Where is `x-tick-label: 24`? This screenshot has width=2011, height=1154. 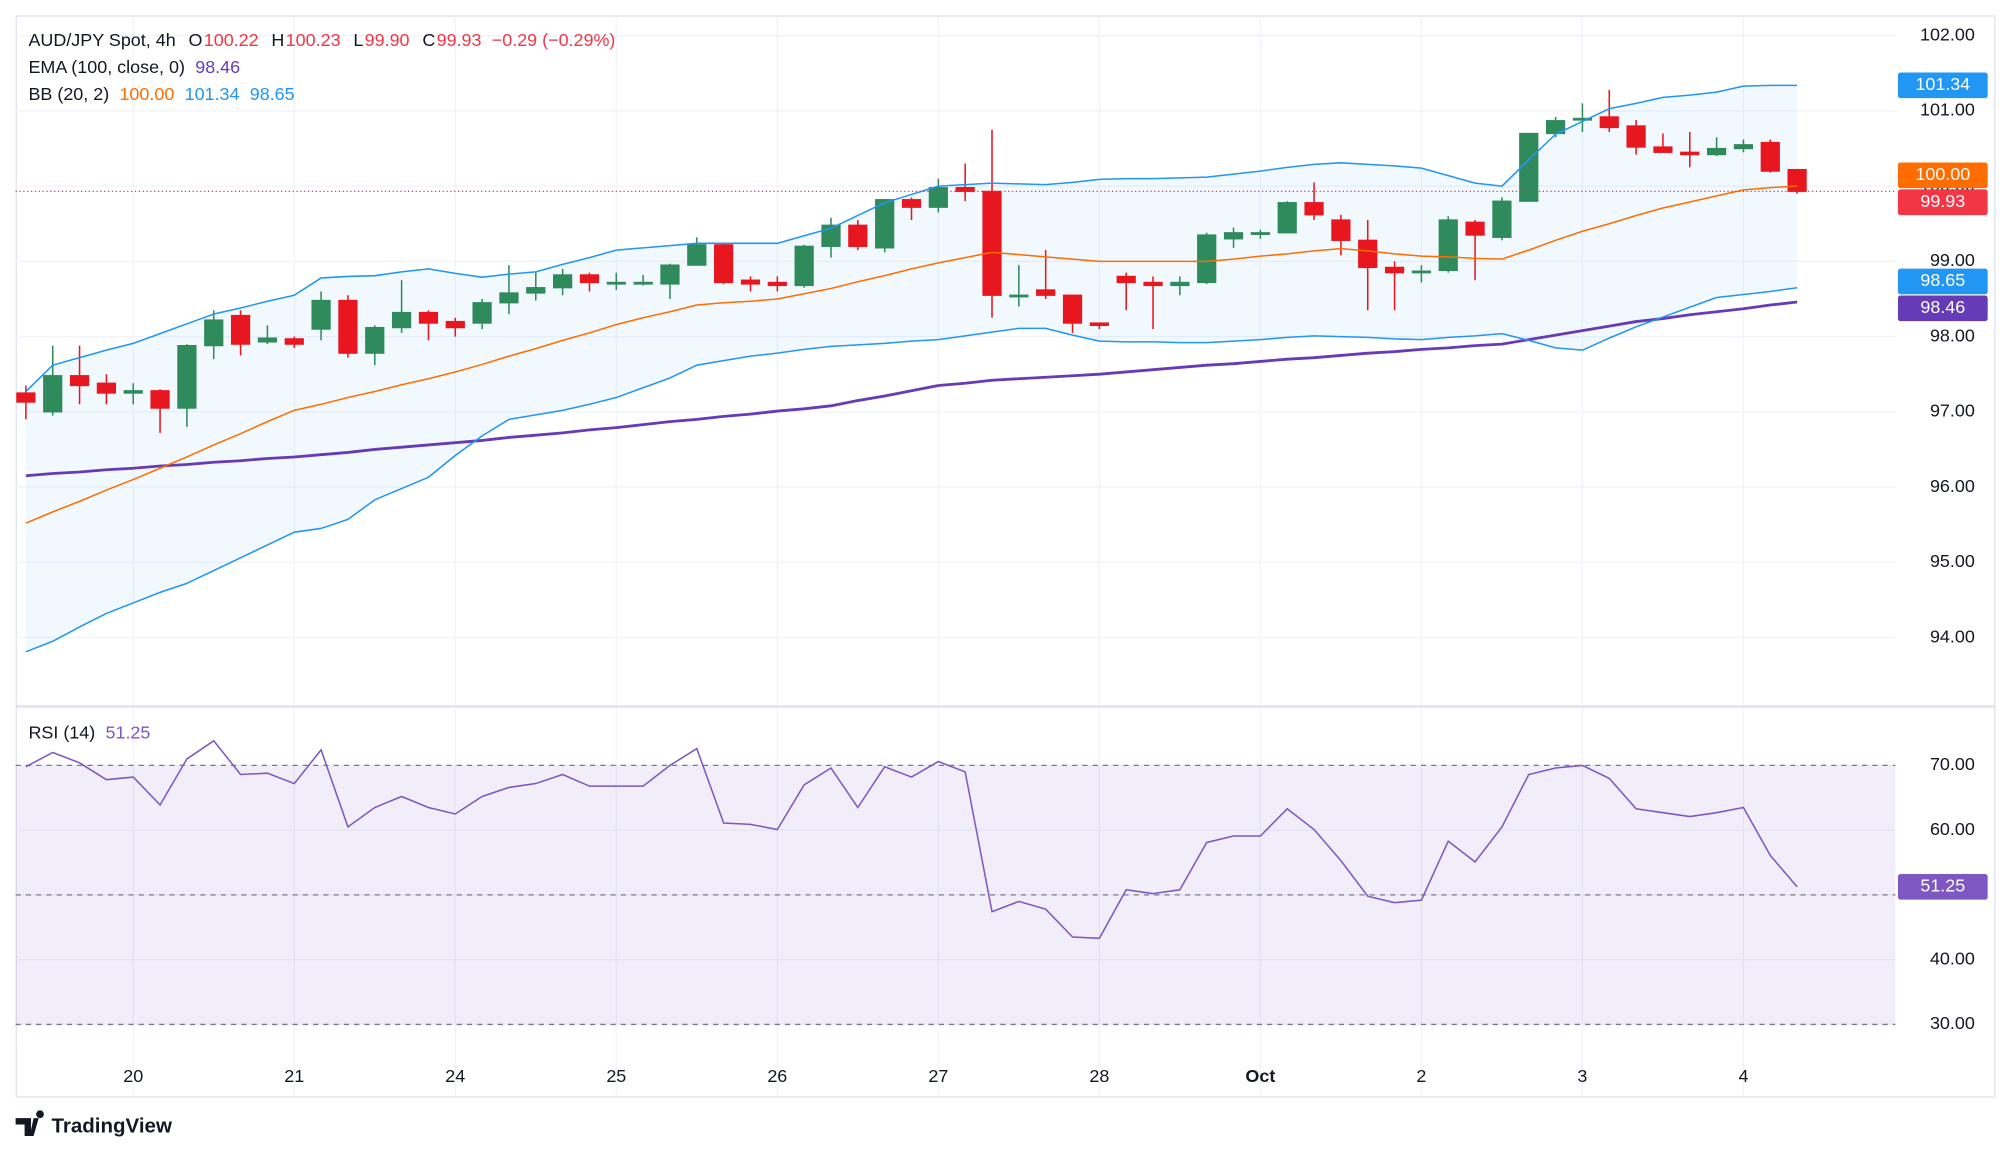
x-tick-label: 24 is located at coordinates (455, 1076).